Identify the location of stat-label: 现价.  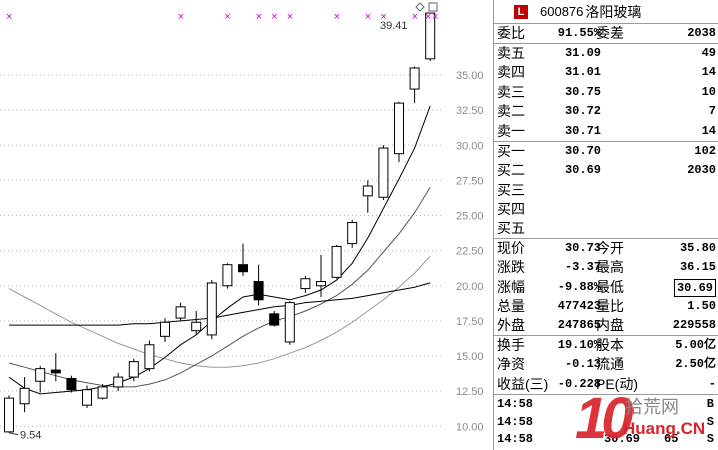
(511, 248).